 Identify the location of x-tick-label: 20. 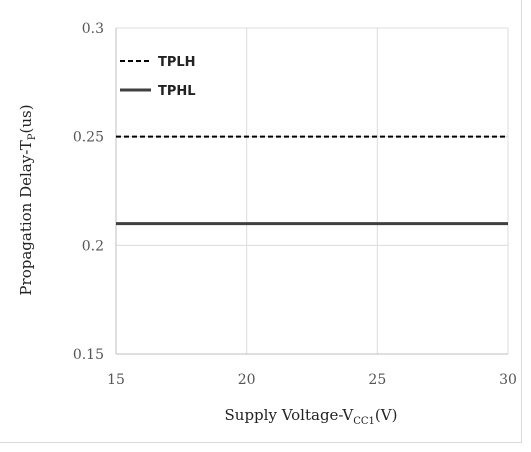
(247, 380).